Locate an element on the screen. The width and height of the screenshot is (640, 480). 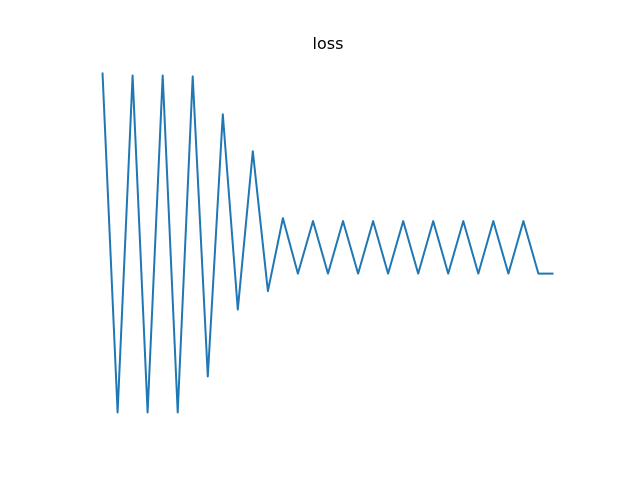
chart-title: loss is located at coordinates (328, 43).